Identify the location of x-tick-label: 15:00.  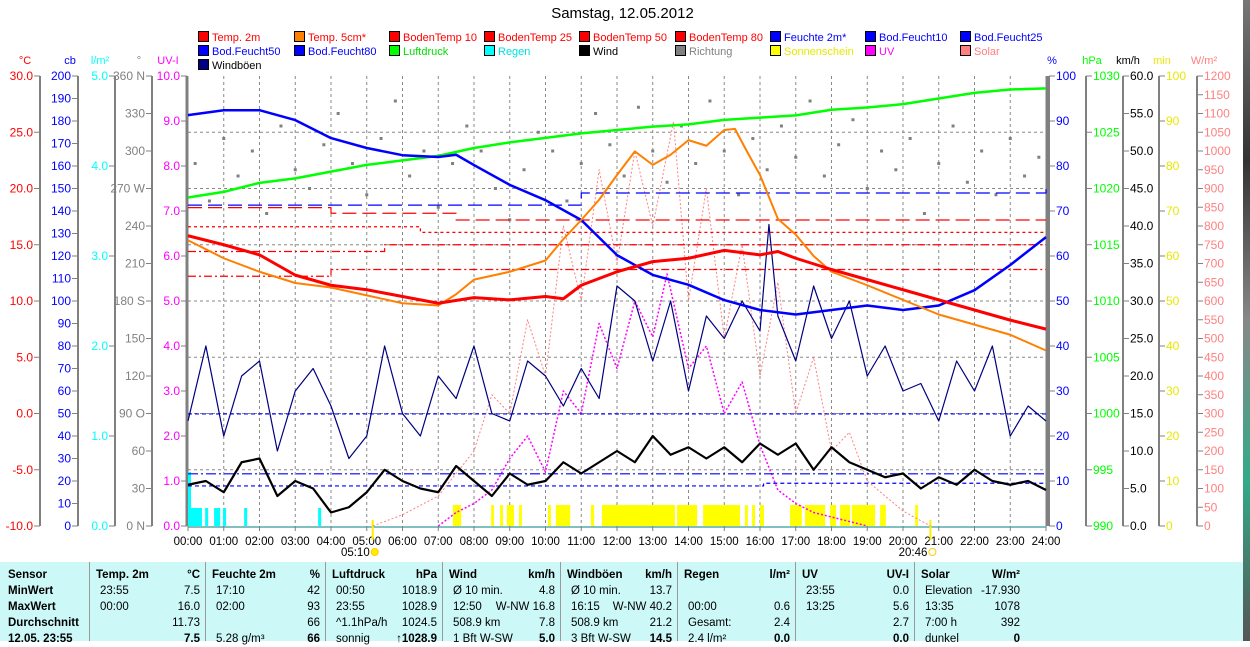
(724, 542).